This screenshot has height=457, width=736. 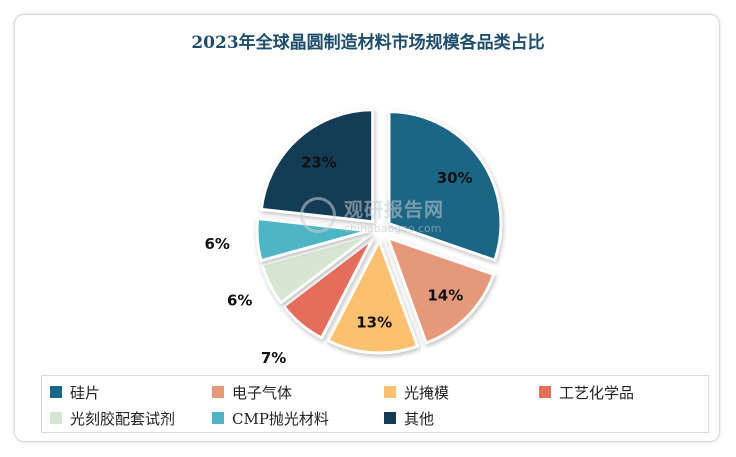 What do you see at coordinates (445, 295) in the screenshot?
I see `slice-label: 14%` at bounding box center [445, 295].